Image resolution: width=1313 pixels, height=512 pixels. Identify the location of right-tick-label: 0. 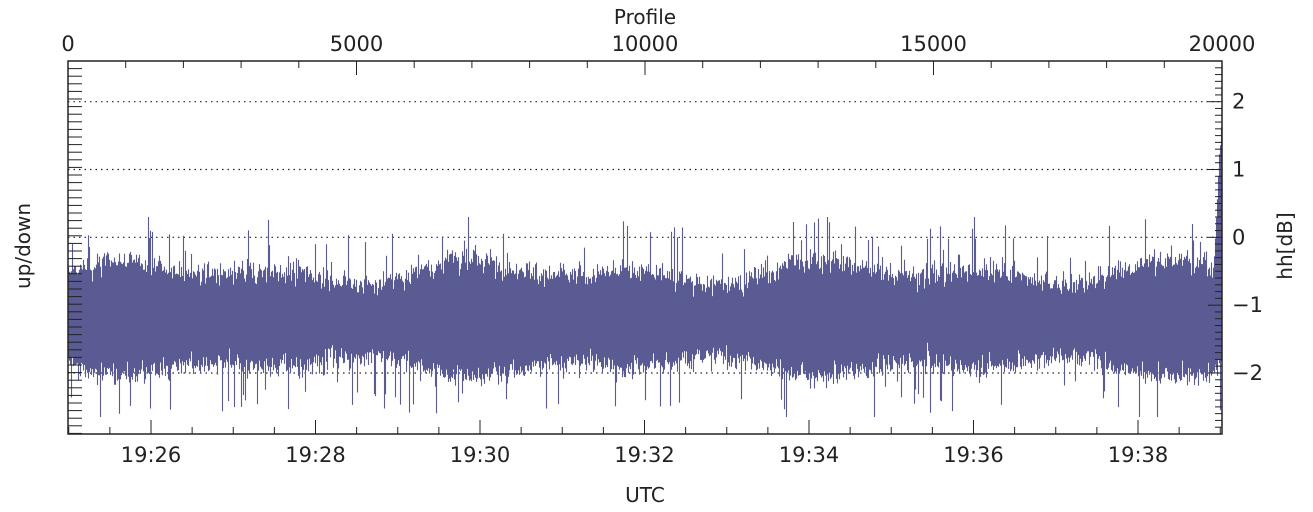
(1238, 237).